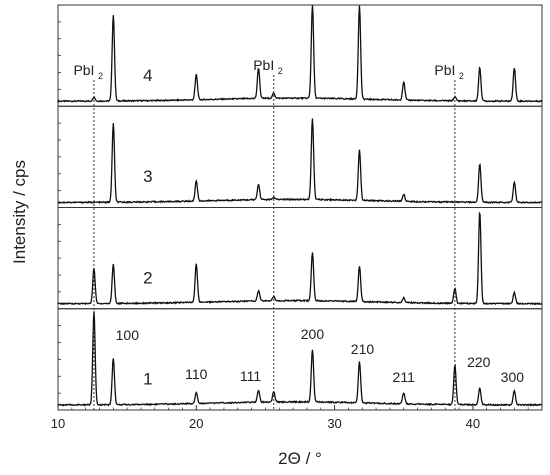  What do you see at coordinates (19, 212) in the screenshot?
I see `y-axis-label: Intensity / cps` at bounding box center [19, 212].